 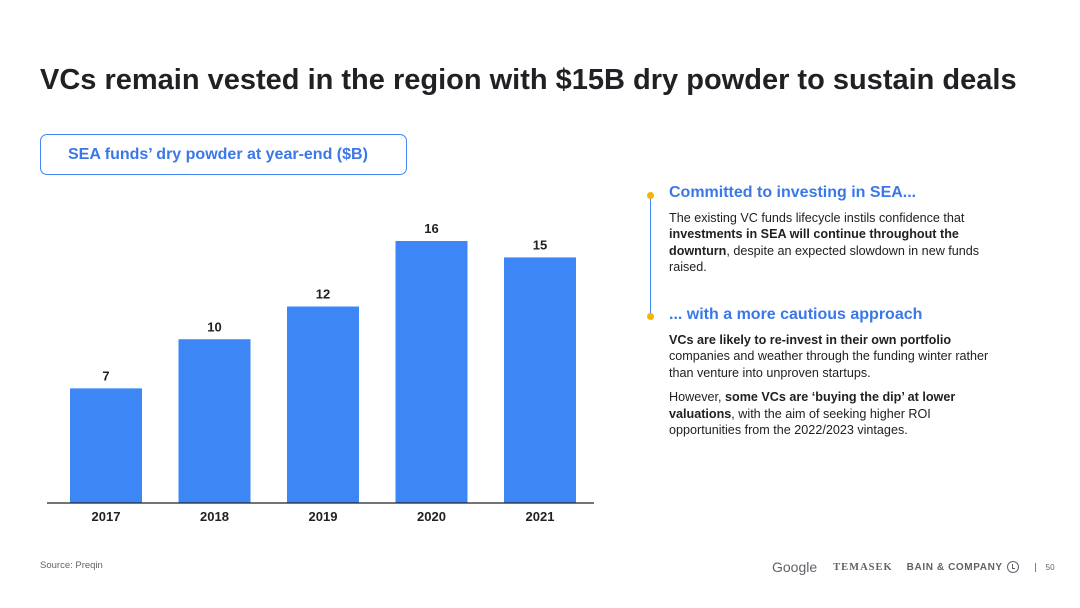 I want to click on source-note: Source: Preqin, so click(x=71, y=565).